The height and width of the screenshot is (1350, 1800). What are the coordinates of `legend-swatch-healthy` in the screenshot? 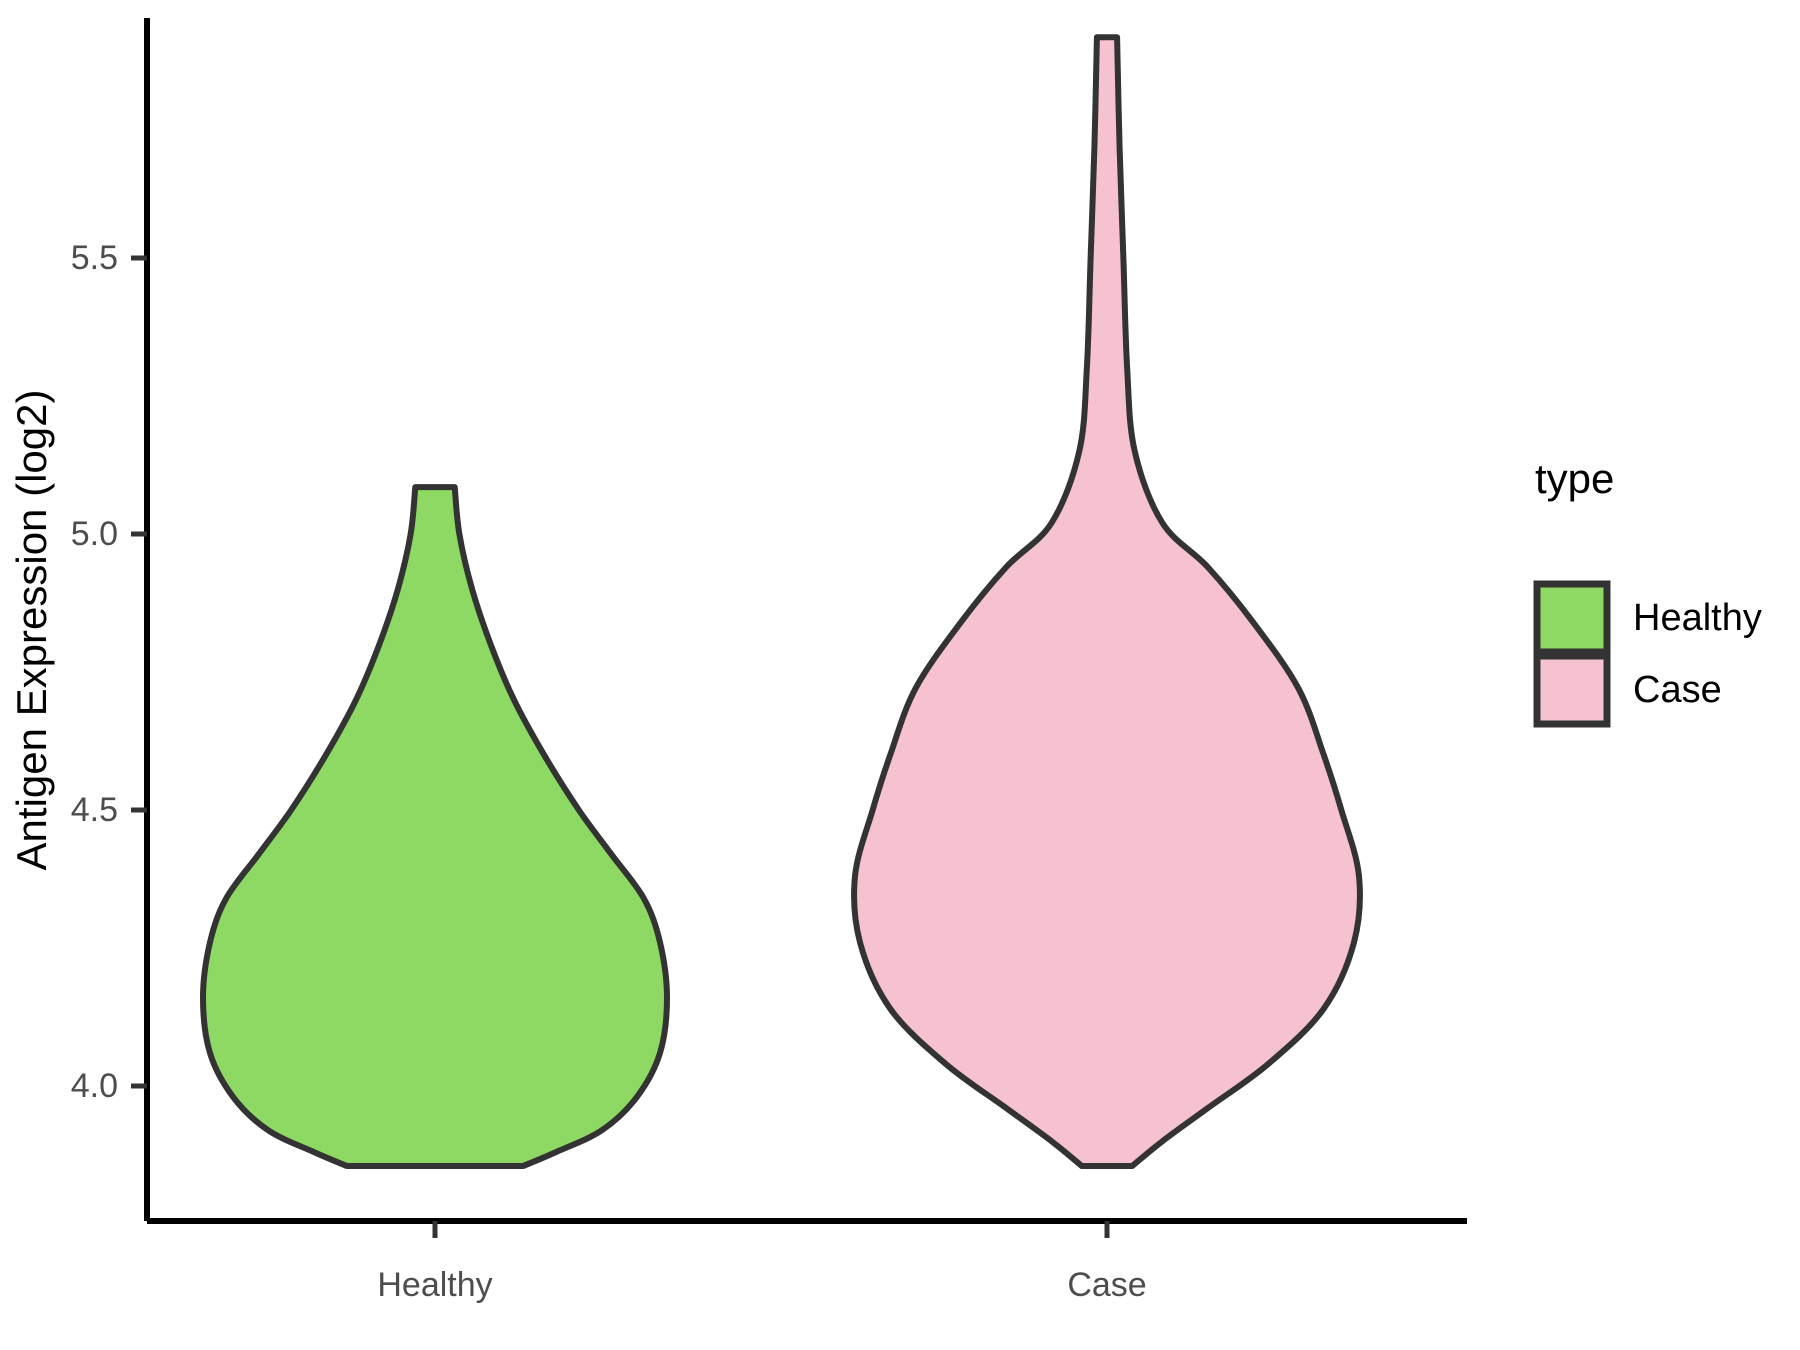 It's located at (1572, 618).